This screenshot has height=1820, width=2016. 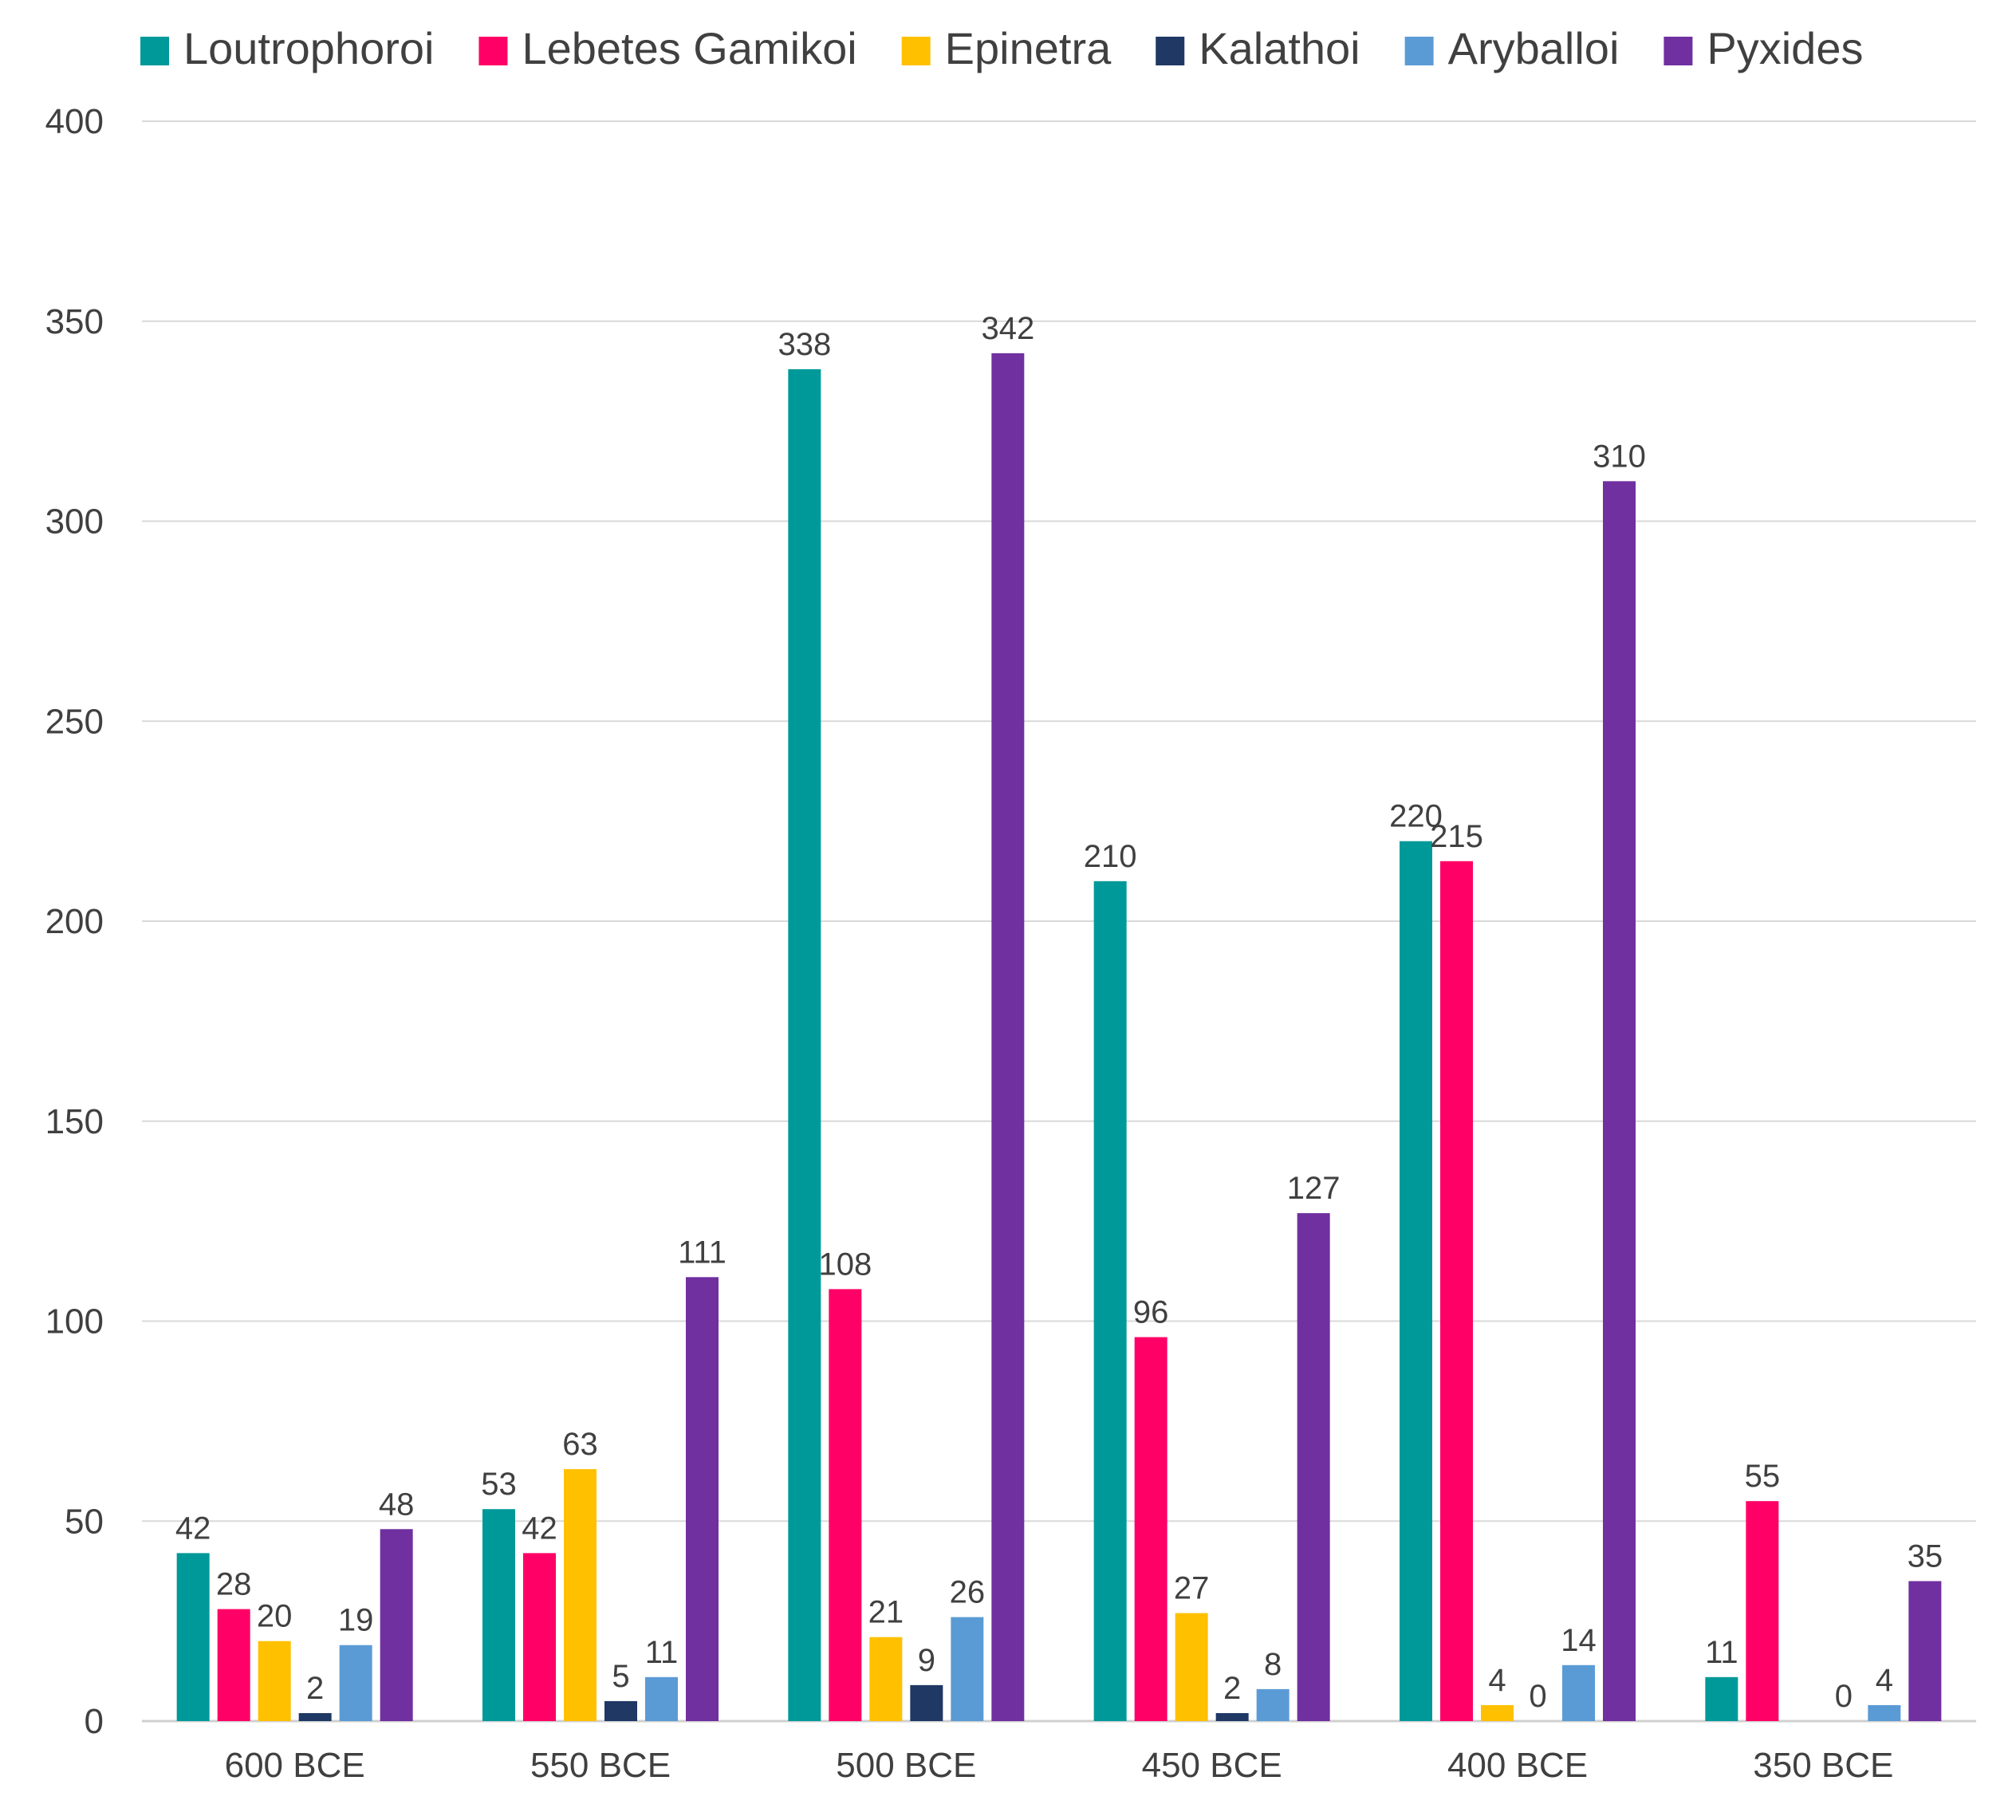 What do you see at coordinates (1008, 328) in the screenshot?
I see `data-label: 342` at bounding box center [1008, 328].